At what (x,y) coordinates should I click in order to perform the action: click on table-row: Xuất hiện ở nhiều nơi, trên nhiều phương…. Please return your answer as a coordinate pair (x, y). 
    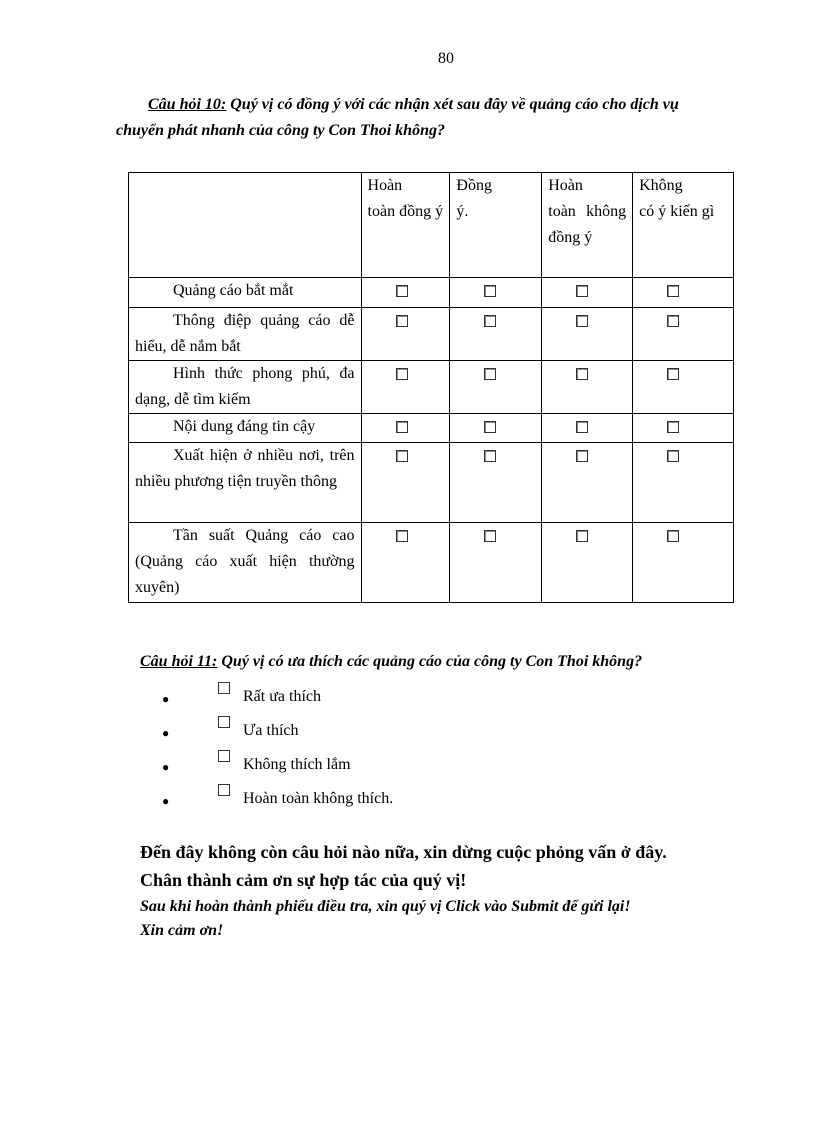
    Looking at the image, I should click on (431, 482).